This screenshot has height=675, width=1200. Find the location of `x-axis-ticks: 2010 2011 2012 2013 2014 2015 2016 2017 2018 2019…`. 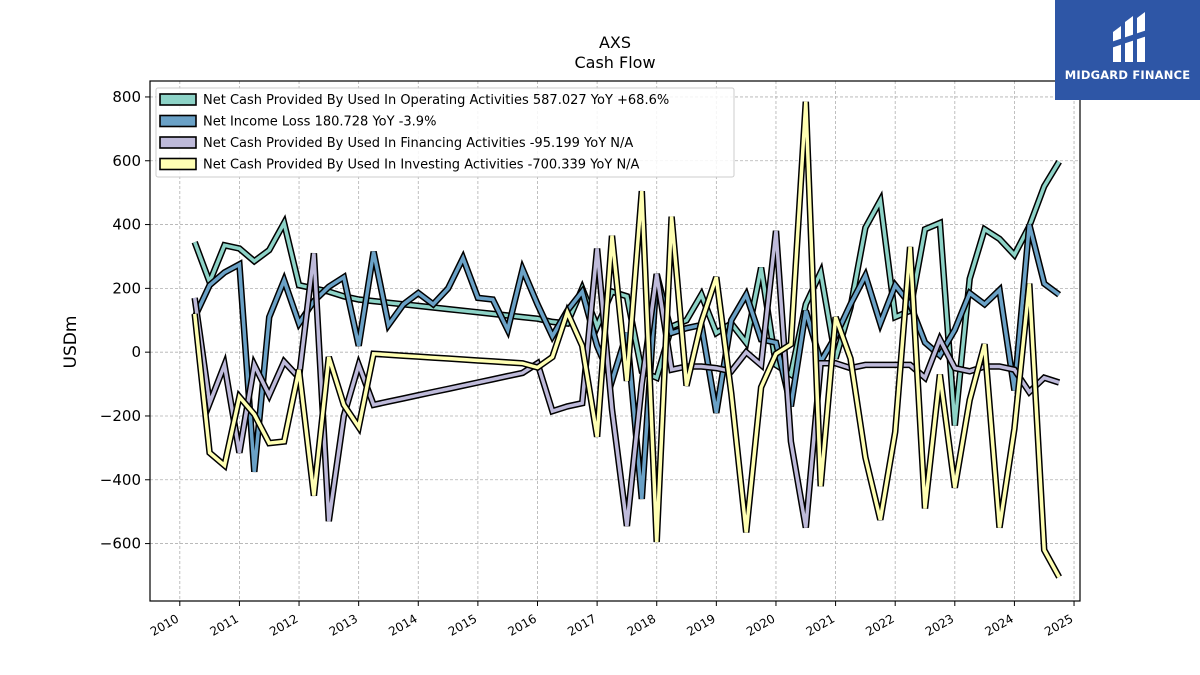

x-axis-ticks: 2010 2011 2012 2013 2014 2015 2016 2017 2018 2019… is located at coordinates (612, 620).